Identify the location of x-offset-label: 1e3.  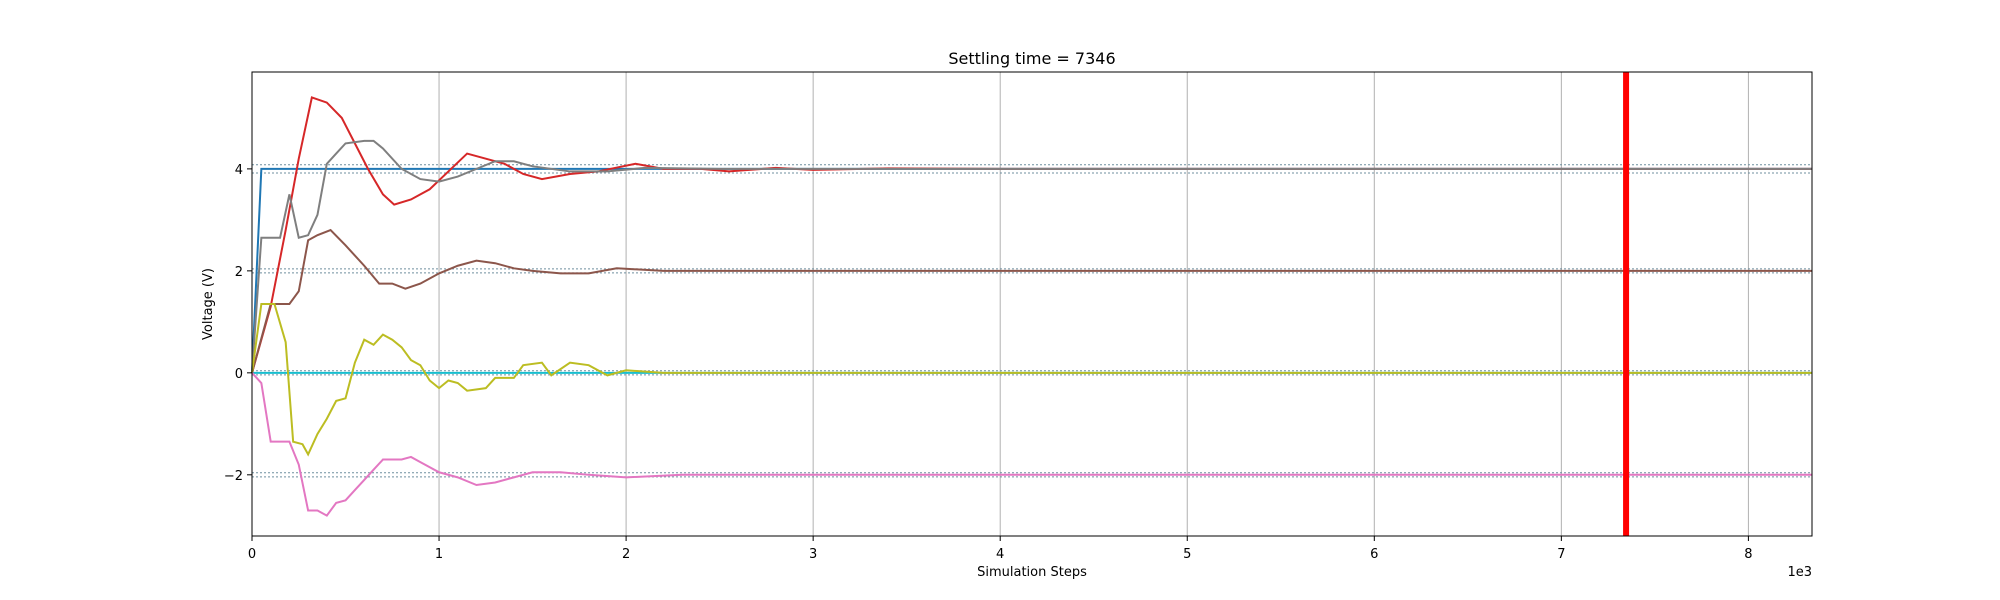
(1799, 572).